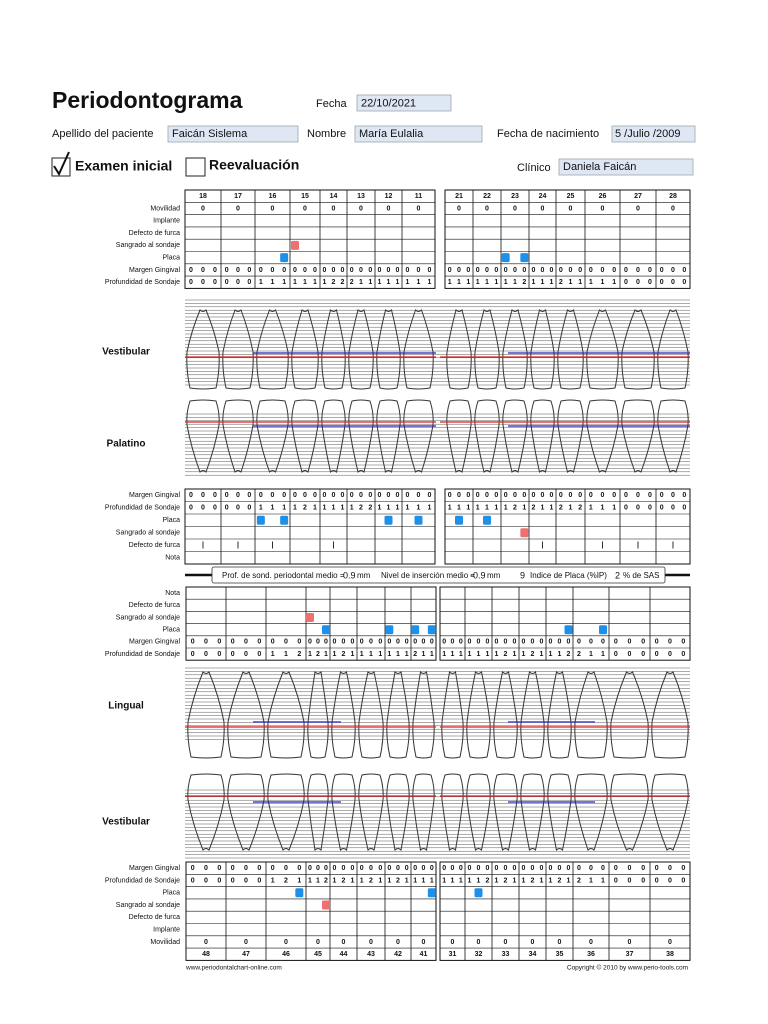  I want to click on tooth-number: 28, so click(673, 196).